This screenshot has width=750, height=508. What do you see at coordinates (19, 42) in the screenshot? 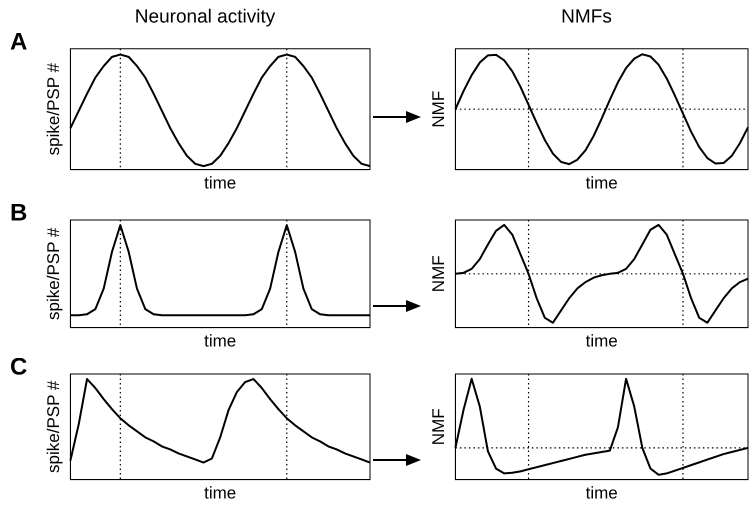
I see `text: A` at bounding box center [19, 42].